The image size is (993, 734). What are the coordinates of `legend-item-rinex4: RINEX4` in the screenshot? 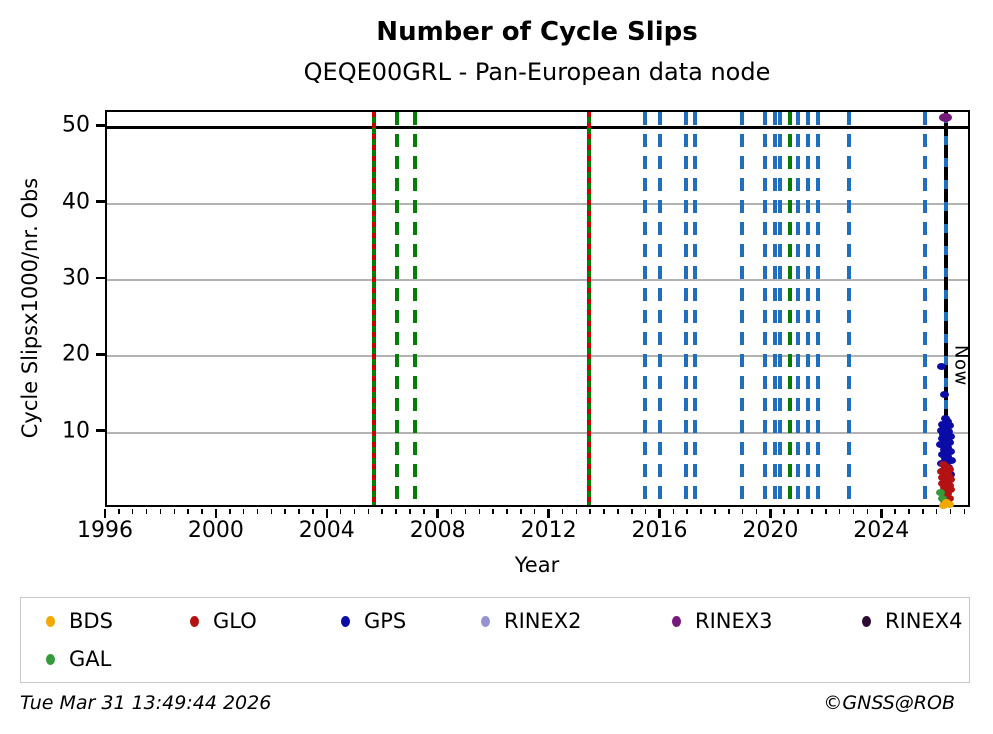 It's located at (912, 621).